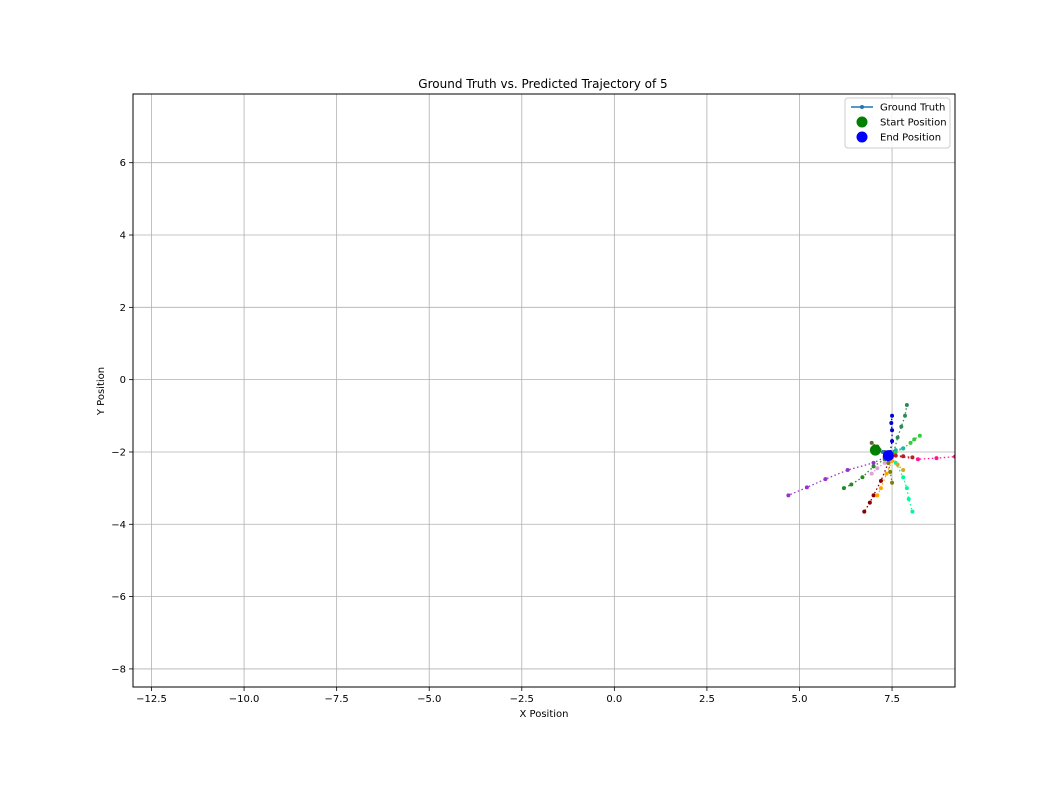 Image resolution: width=1061 pixels, height=786 pixels. I want to click on x-axis-label: X Position, so click(544, 714).